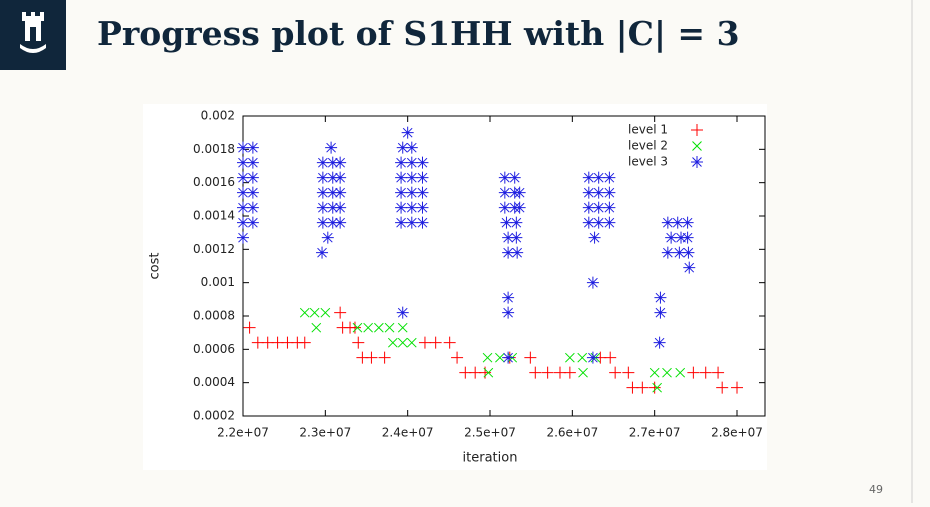 The height and width of the screenshot is (507, 930). I want to click on slide-title: Progress plot of S1HH with |C| = 3, so click(418, 33).